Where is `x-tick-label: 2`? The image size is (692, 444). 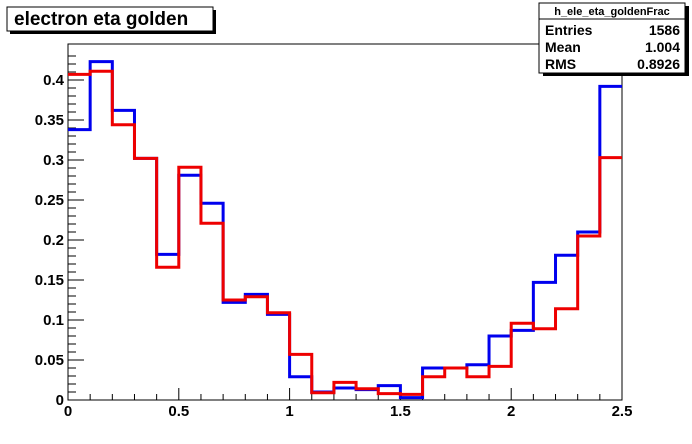 x-tick-label: 2 is located at coordinates (511, 411).